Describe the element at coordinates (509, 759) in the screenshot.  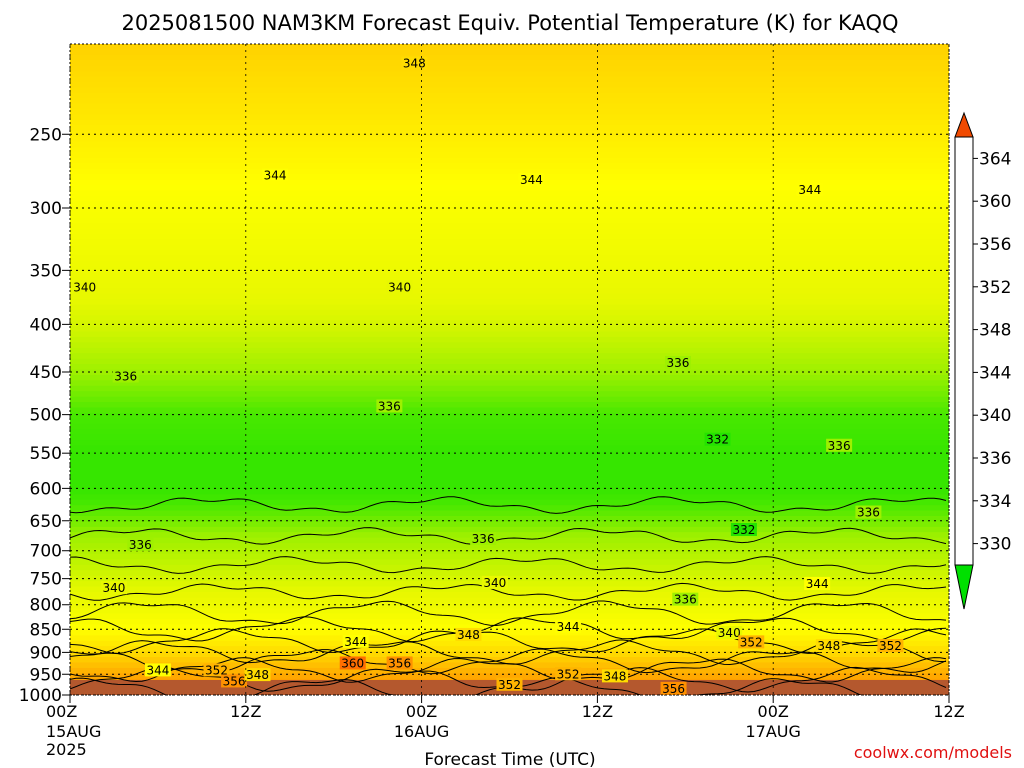
I see `x-axis-title: Forecast Time (UTC)` at that location.